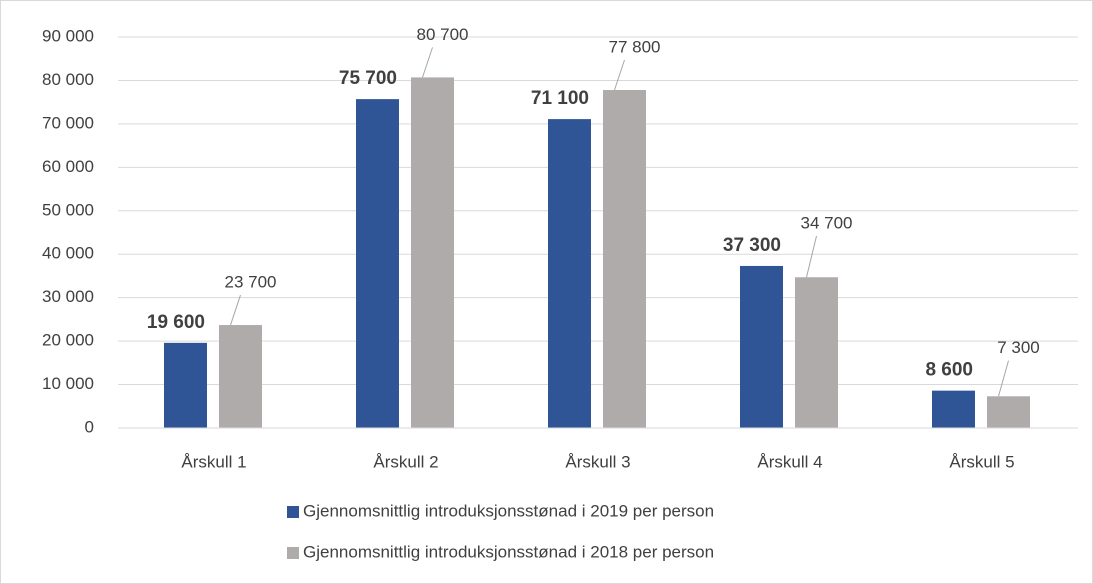 The height and width of the screenshot is (584, 1093). I want to click on data-label: 8 600, so click(949, 370).